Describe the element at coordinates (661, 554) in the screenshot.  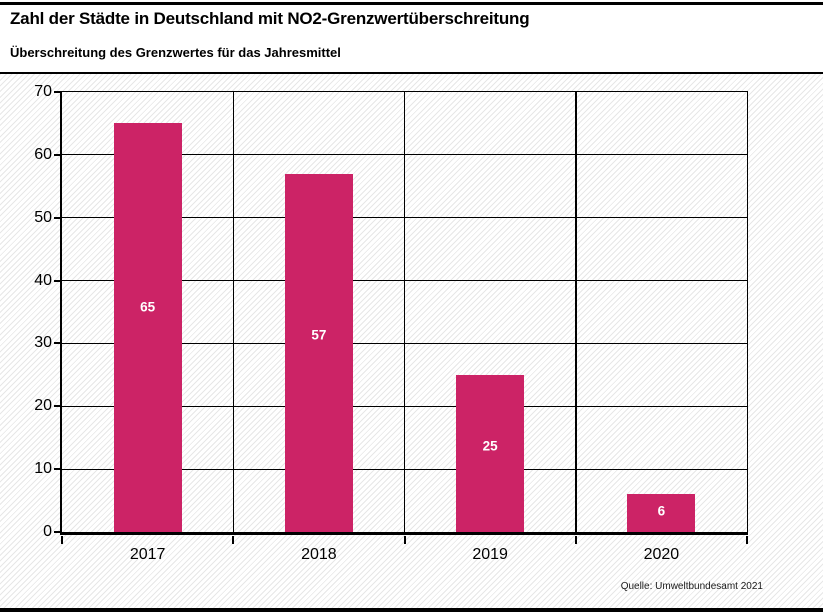
I see `x-tick-label-2020: 2020` at that location.